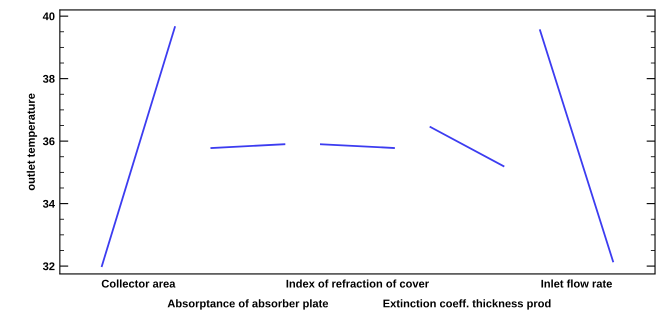  I want to click on y-tick-label: 38, so click(48, 78).